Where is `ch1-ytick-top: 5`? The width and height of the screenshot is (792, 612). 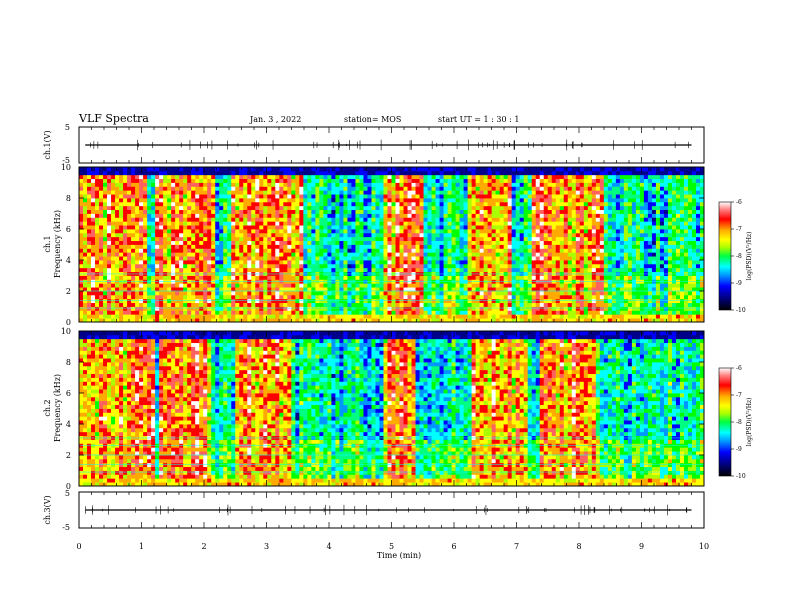
ch1-ytick-top: 5 is located at coordinates (67, 127).